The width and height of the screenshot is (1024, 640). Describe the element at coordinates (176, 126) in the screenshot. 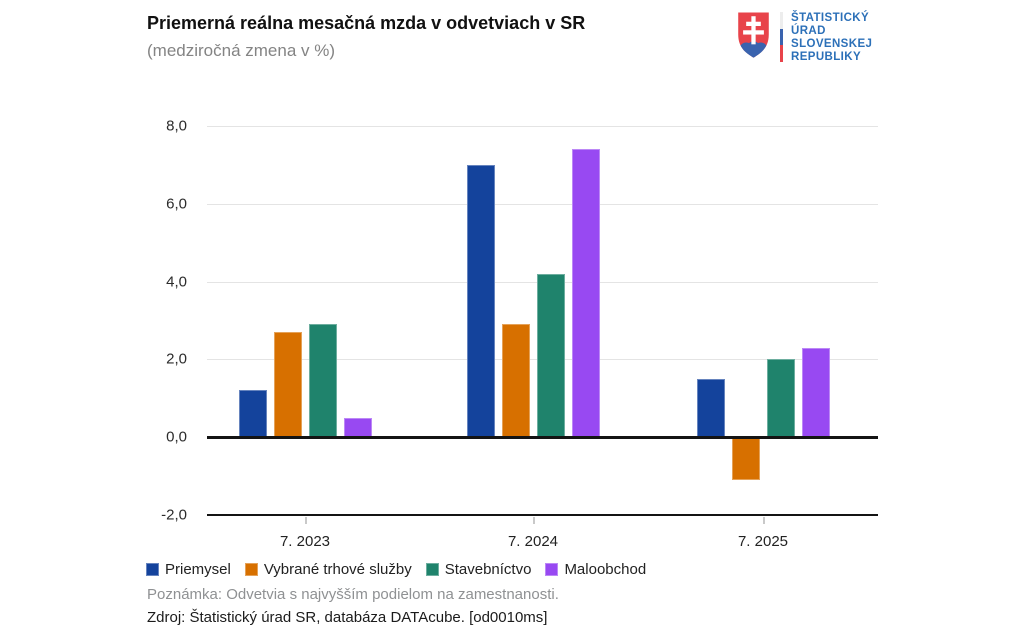

I see `y-tick-label: 8,0` at that location.